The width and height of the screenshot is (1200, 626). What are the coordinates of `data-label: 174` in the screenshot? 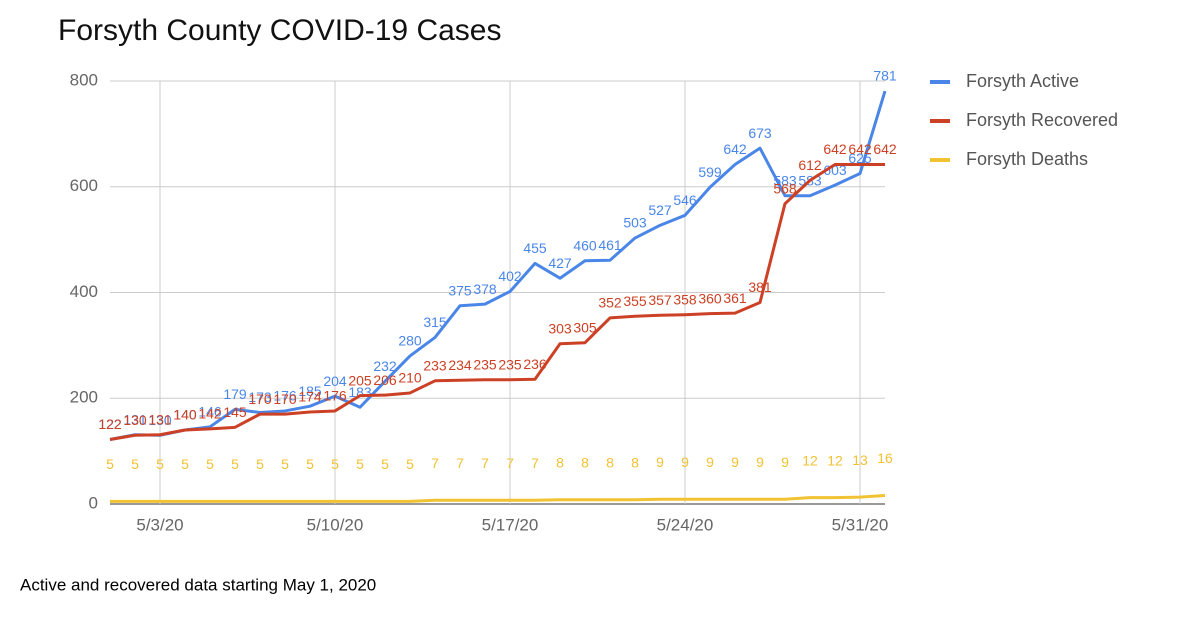 It's located at (310, 397).